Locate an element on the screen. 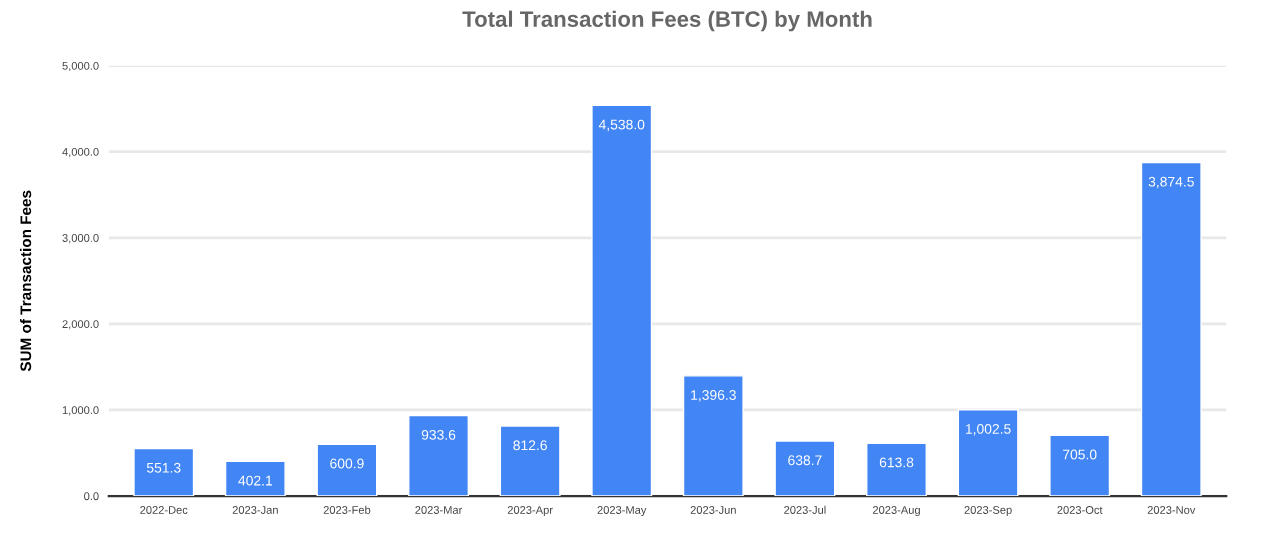 This screenshot has width=1280, height=538. chart-title: Total Transaction Fees (BTC) by Month is located at coordinates (667, 21).